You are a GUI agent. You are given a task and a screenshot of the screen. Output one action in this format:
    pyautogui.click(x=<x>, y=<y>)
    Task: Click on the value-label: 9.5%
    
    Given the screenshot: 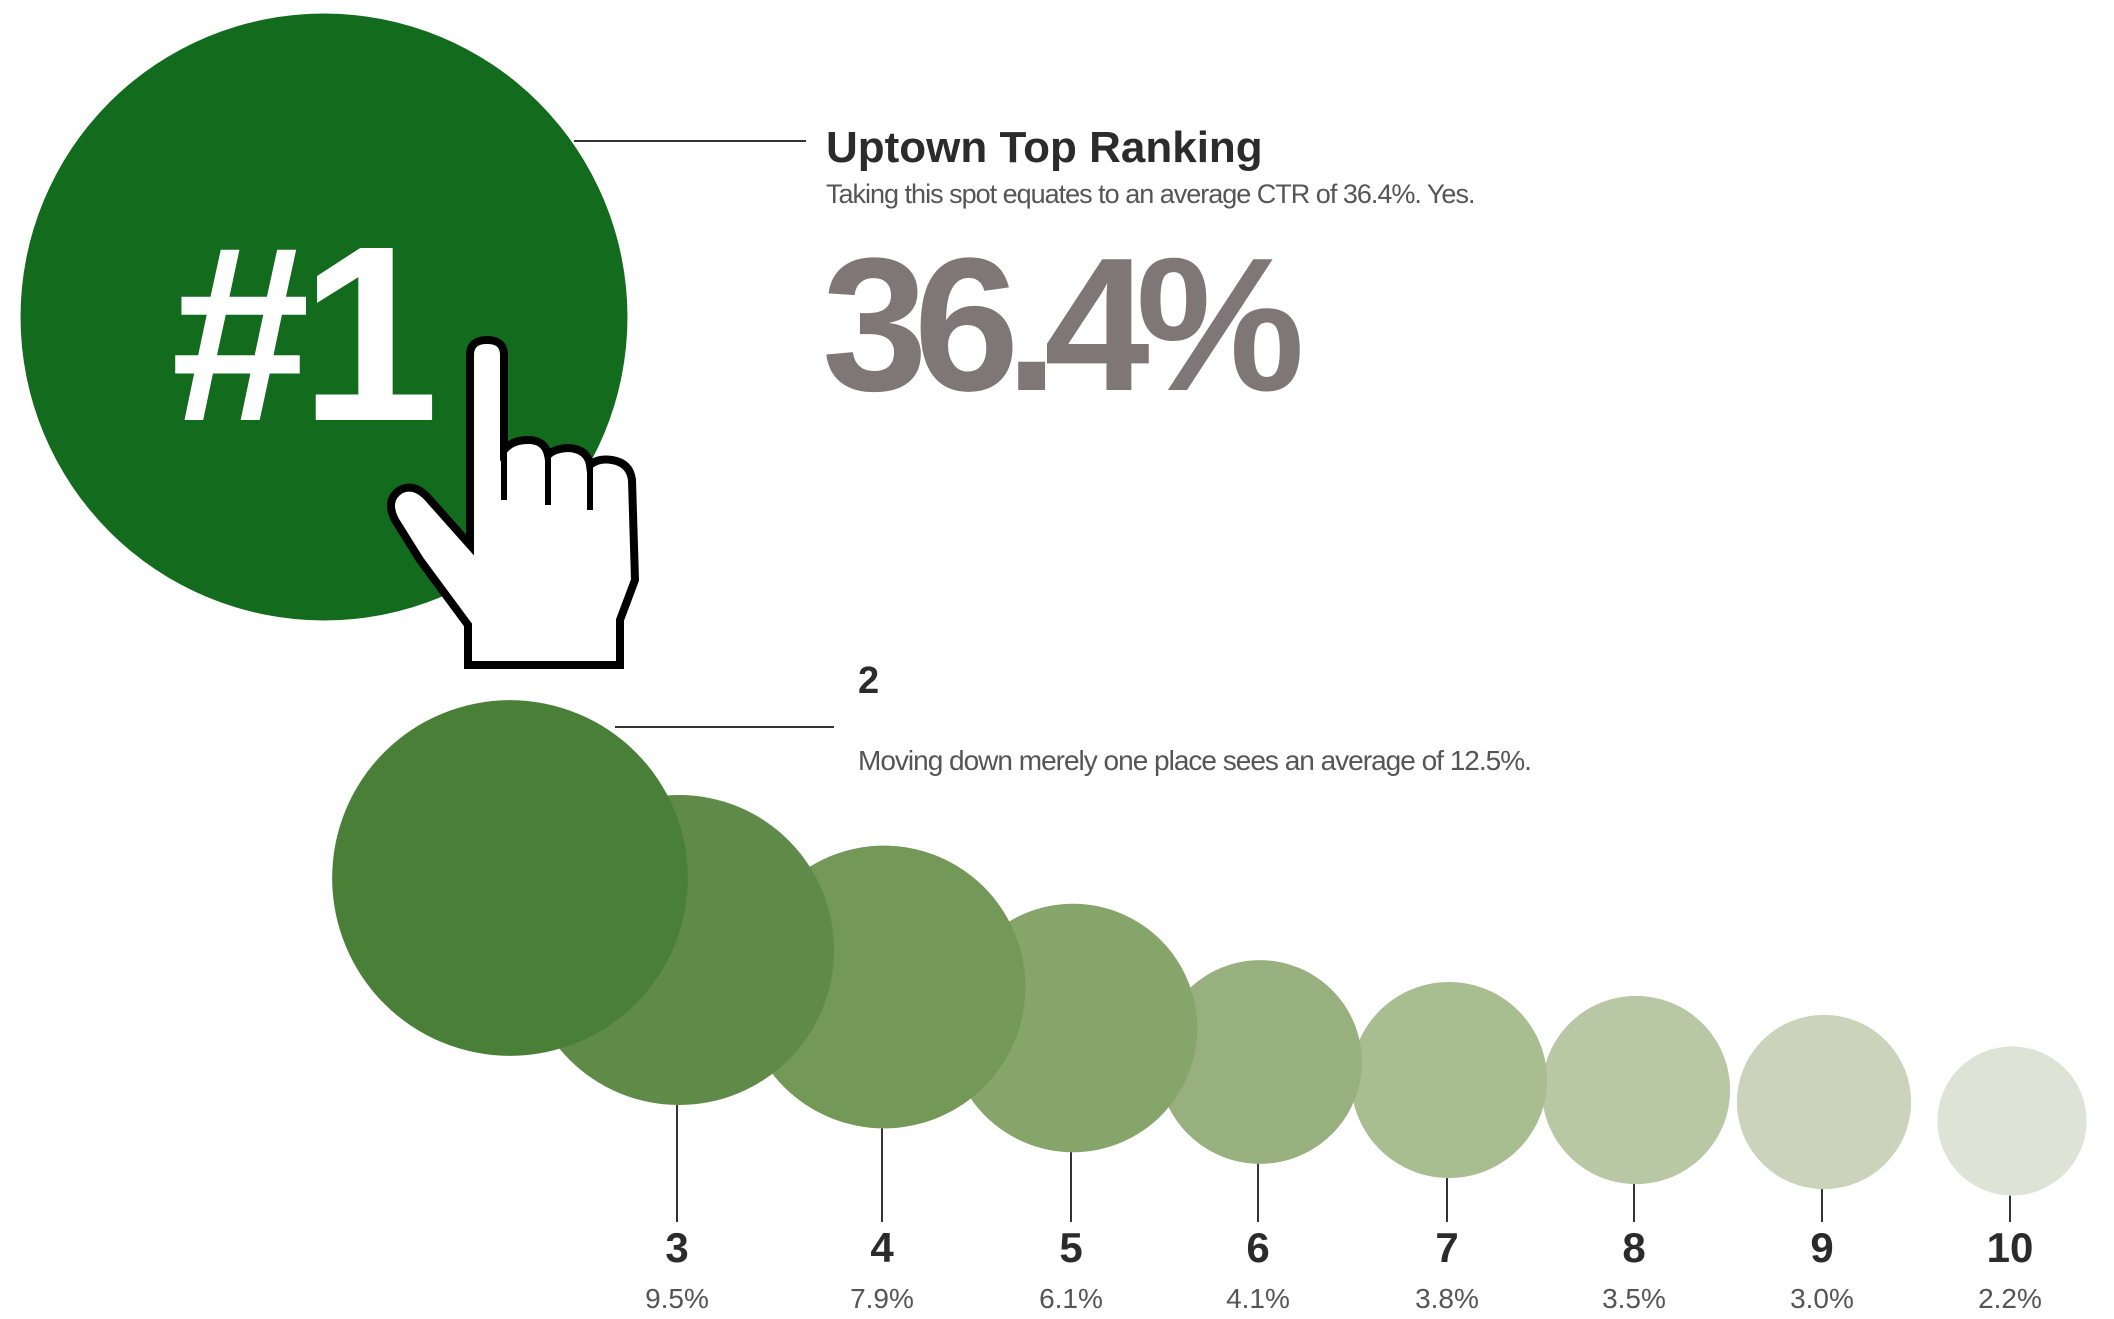 What is the action you would take?
    pyautogui.click(x=677, y=1298)
    